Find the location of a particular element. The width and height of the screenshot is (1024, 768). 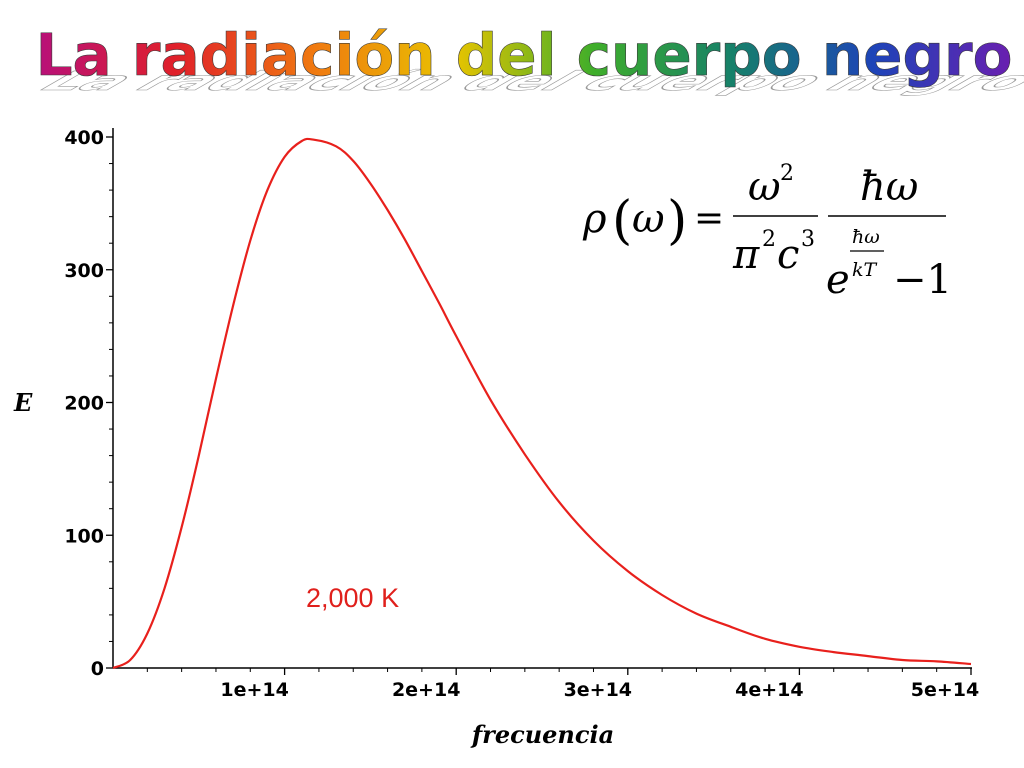

y-tick-label: 400 is located at coordinates (84, 138).